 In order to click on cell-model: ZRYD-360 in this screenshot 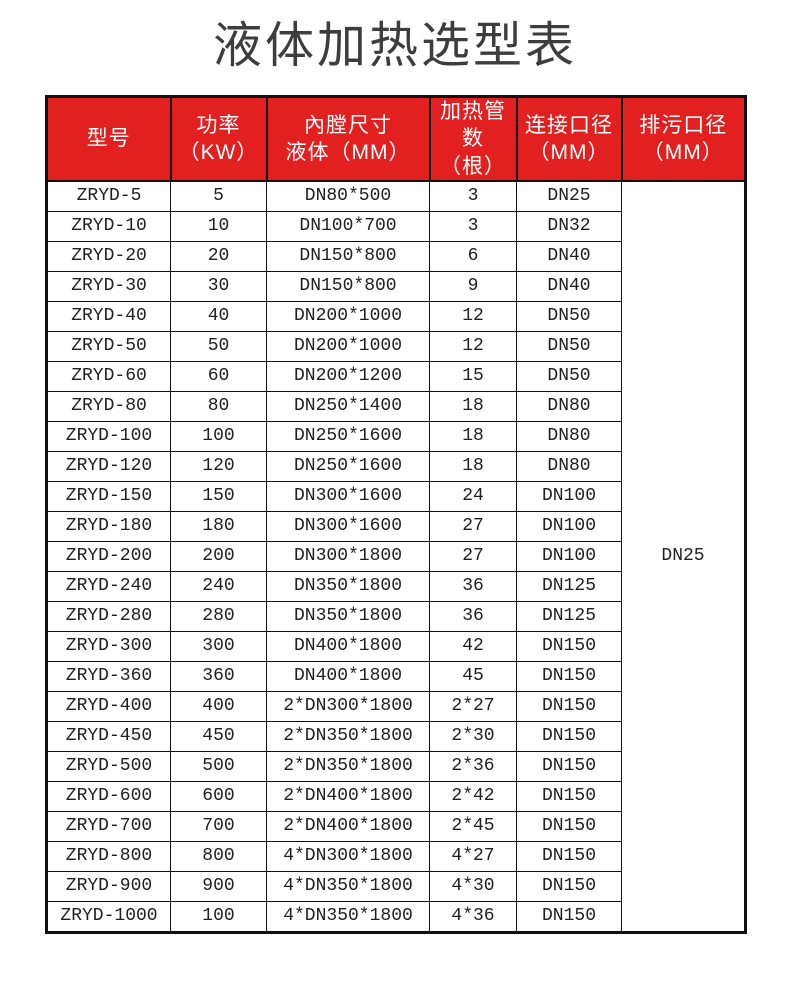, I will do `click(108, 676)`.